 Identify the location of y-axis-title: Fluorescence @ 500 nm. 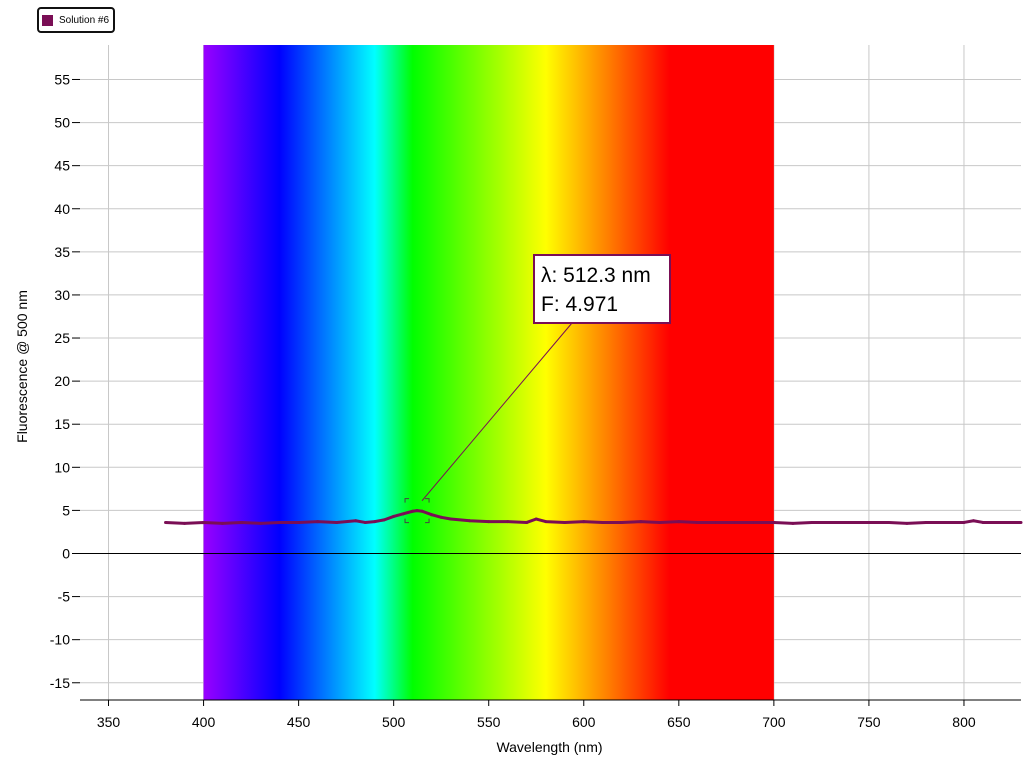
(22, 366).